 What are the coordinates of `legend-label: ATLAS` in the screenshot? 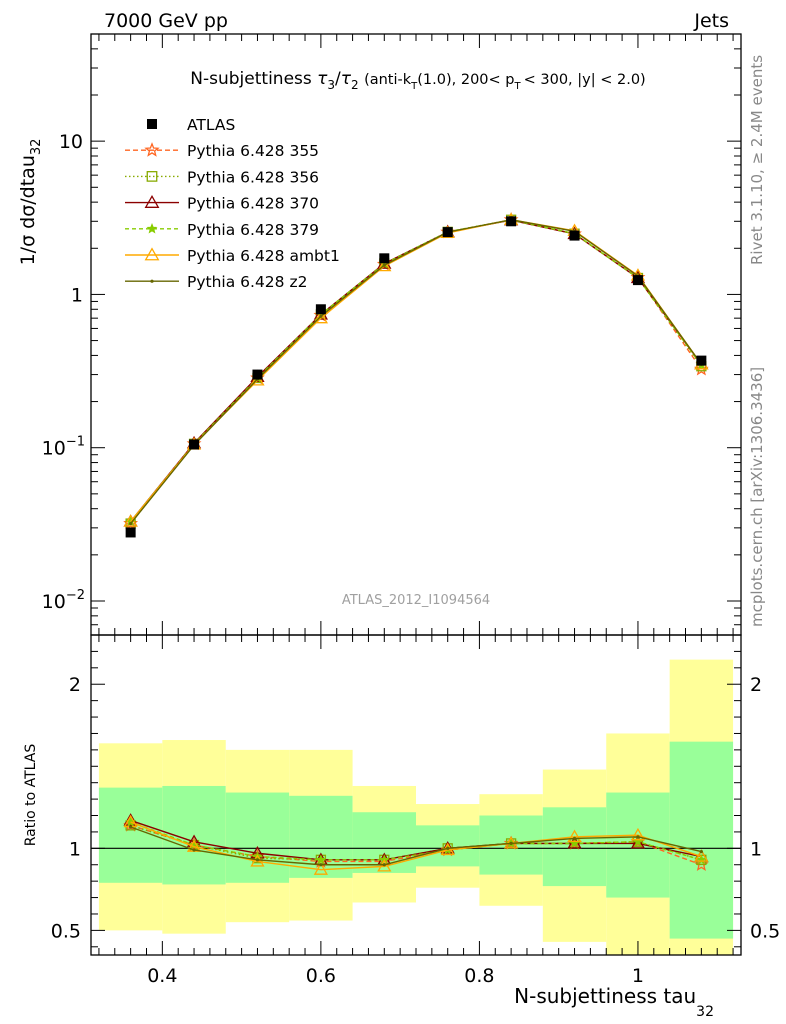 It's located at (211, 125).